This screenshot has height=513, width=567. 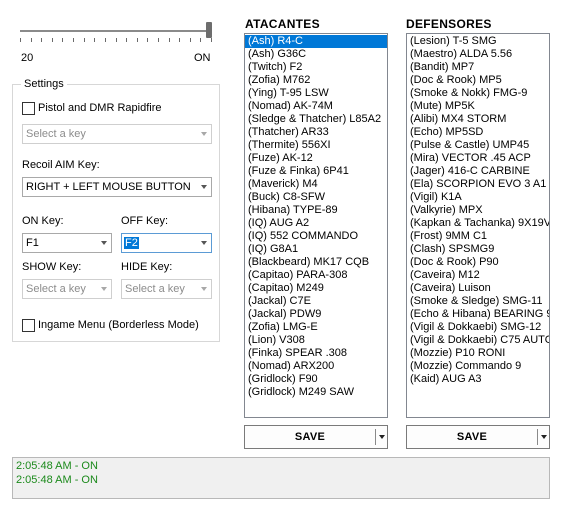 I want to click on pistol-dmr-key-select: Select a key, so click(x=117, y=134).